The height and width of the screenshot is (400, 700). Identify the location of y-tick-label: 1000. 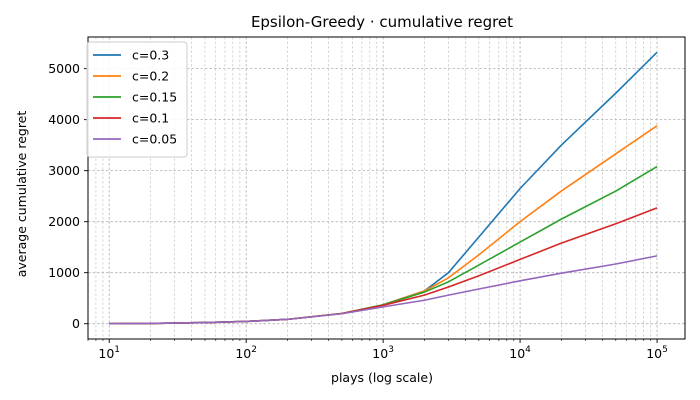
(64, 272).